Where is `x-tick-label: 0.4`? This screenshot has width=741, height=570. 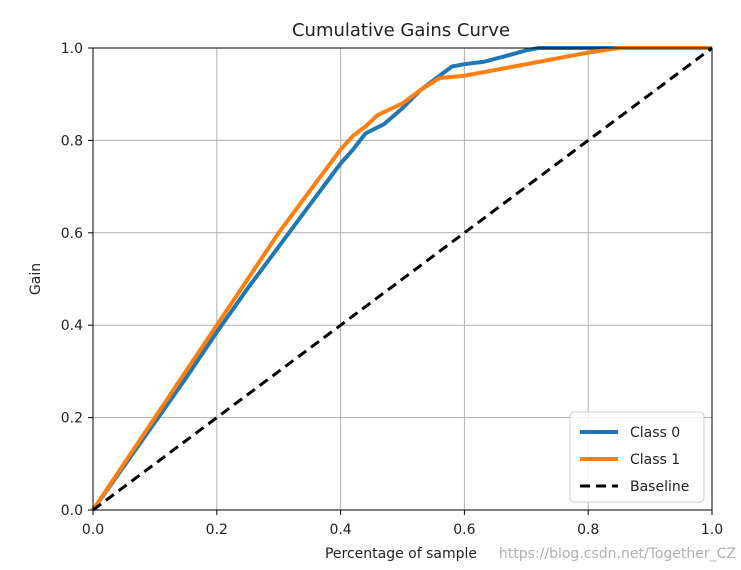
x-tick-label: 0.4 is located at coordinates (340, 530).